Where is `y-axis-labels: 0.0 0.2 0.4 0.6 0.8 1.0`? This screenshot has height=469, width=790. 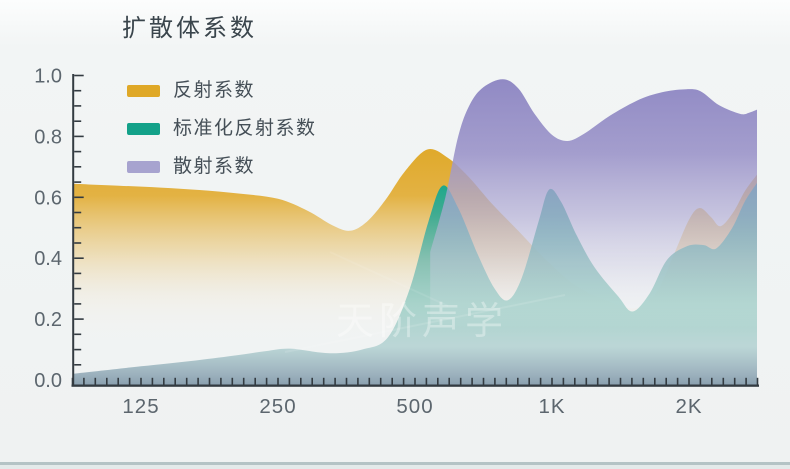 y-axis-labels: 0.0 0.2 0.4 0.6 0.8 1.0 is located at coordinates (48, 229).